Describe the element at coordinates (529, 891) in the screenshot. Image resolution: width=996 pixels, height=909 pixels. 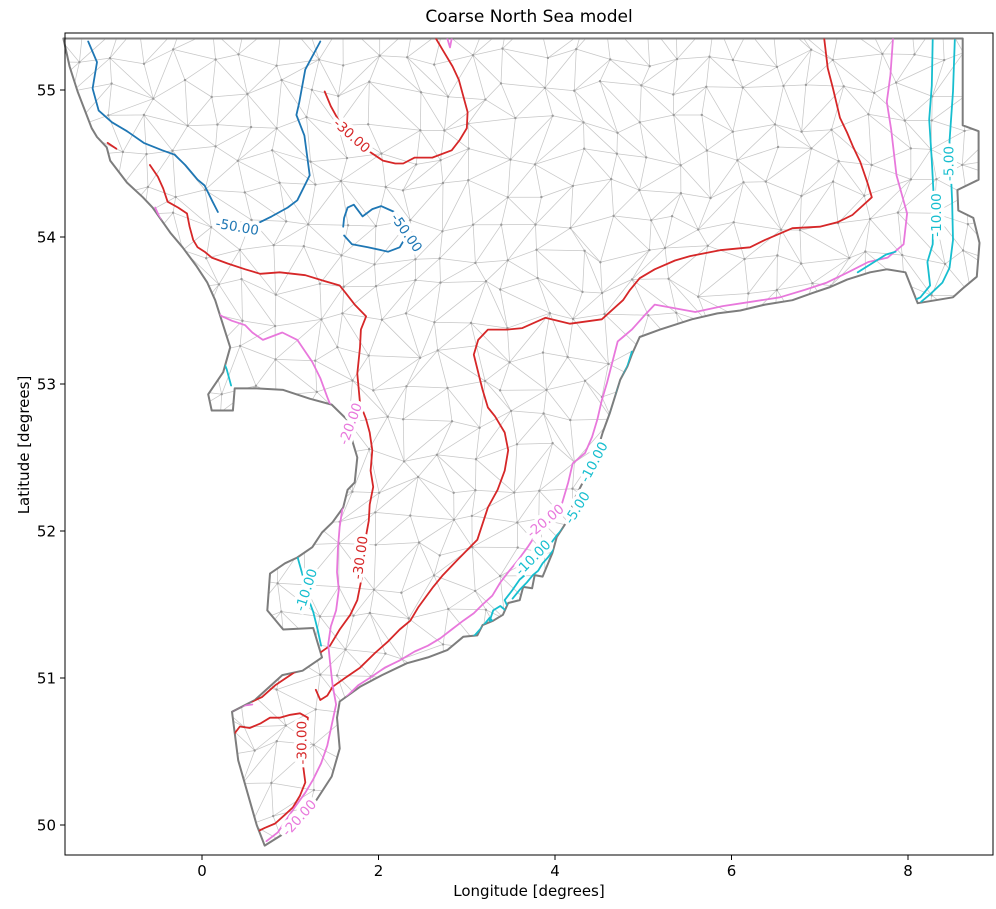
I see `x-axis-label: Longitude [degrees]` at that location.